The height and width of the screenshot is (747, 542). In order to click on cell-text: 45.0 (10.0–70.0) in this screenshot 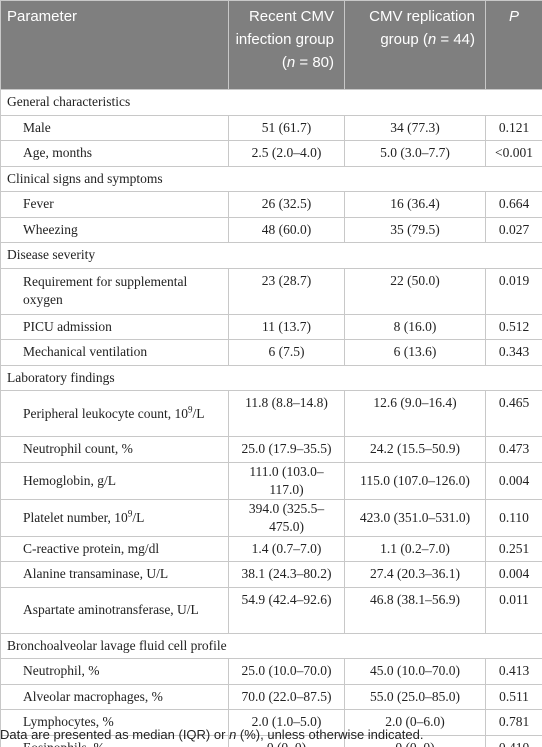, I will do `click(415, 671)`.